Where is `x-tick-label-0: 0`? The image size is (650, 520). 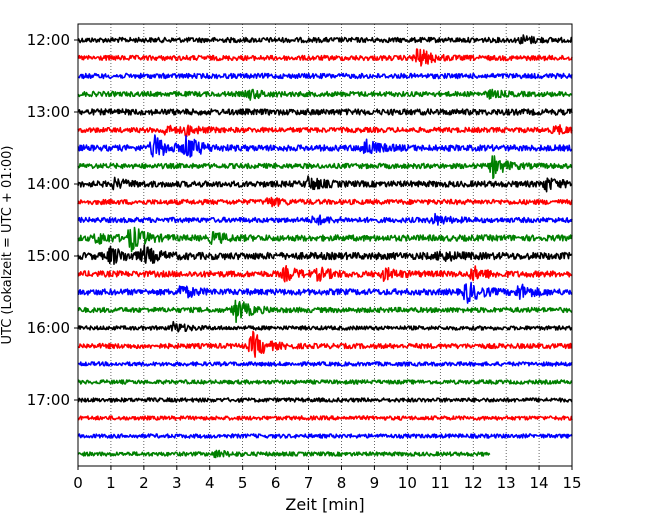
x-tick-label-0: 0 is located at coordinates (78, 483).